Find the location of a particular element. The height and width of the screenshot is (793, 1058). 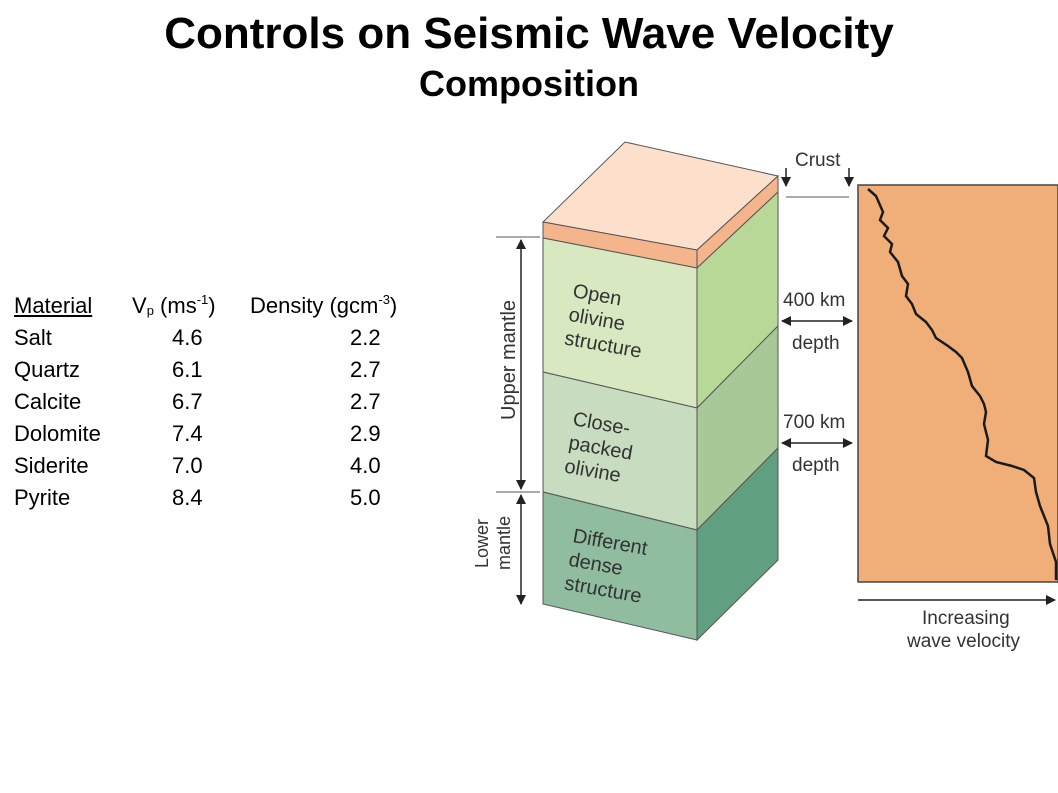

depth-400-label: 400 km is located at coordinates (814, 300).